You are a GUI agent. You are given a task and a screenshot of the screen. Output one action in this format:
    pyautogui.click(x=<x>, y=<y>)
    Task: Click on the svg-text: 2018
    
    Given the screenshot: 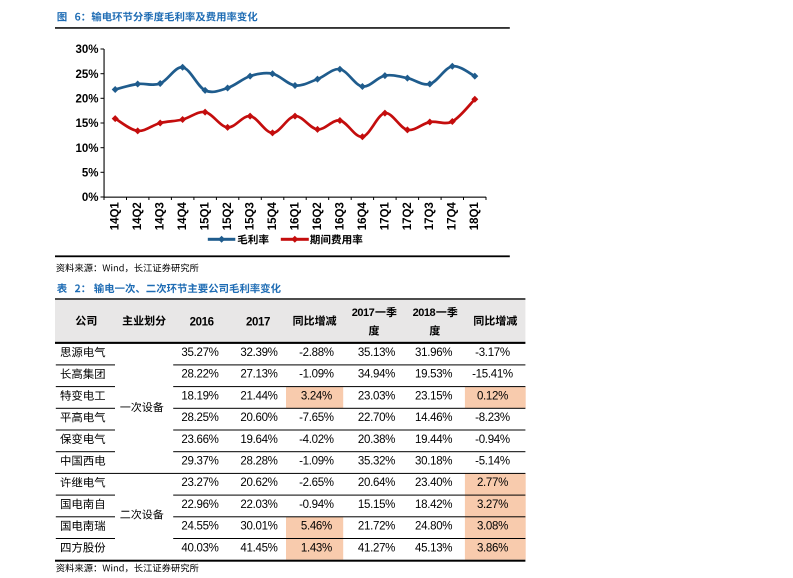 What is the action you would take?
    pyautogui.click(x=424, y=313)
    